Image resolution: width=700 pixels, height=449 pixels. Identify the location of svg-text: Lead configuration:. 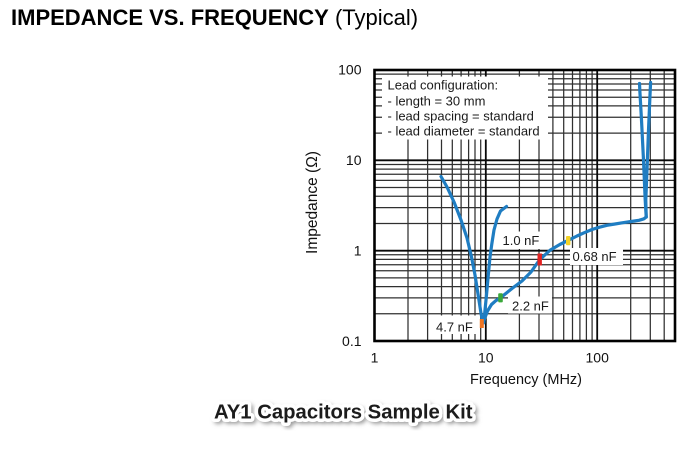
(443, 85).